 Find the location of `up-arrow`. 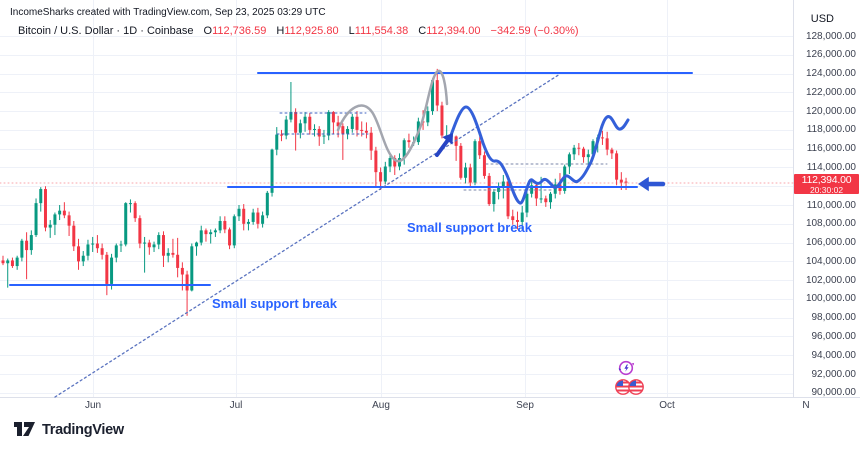

up-arrow is located at coordinates (444, 145).